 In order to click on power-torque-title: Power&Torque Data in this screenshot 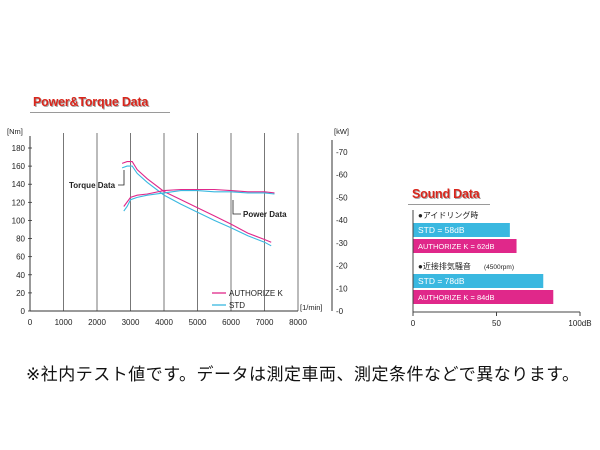, I will do `click(91, 102)`.